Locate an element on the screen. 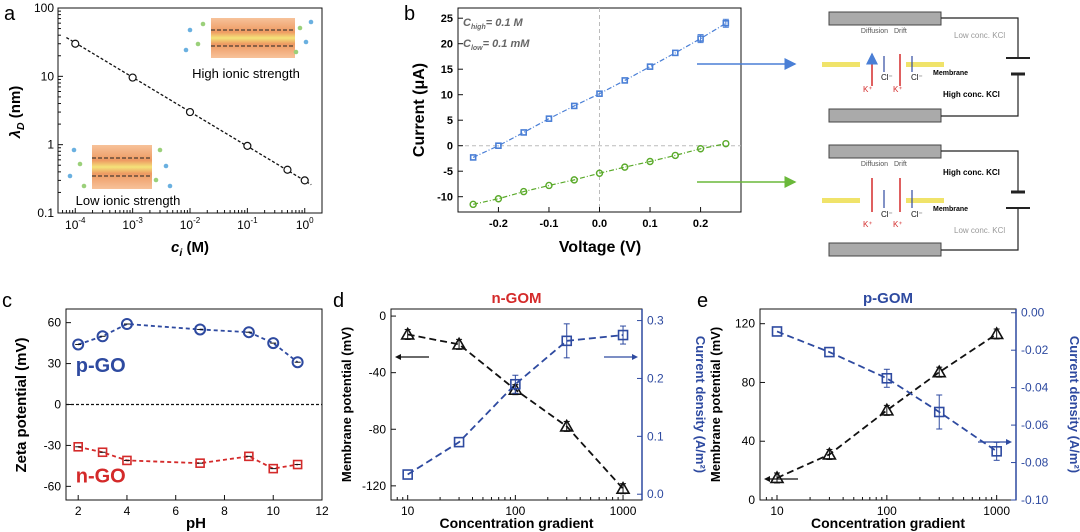 The width and height of the screenshot is (1080, 532). annotation-low: Low ionic strength is located at coordinates (128, 200).